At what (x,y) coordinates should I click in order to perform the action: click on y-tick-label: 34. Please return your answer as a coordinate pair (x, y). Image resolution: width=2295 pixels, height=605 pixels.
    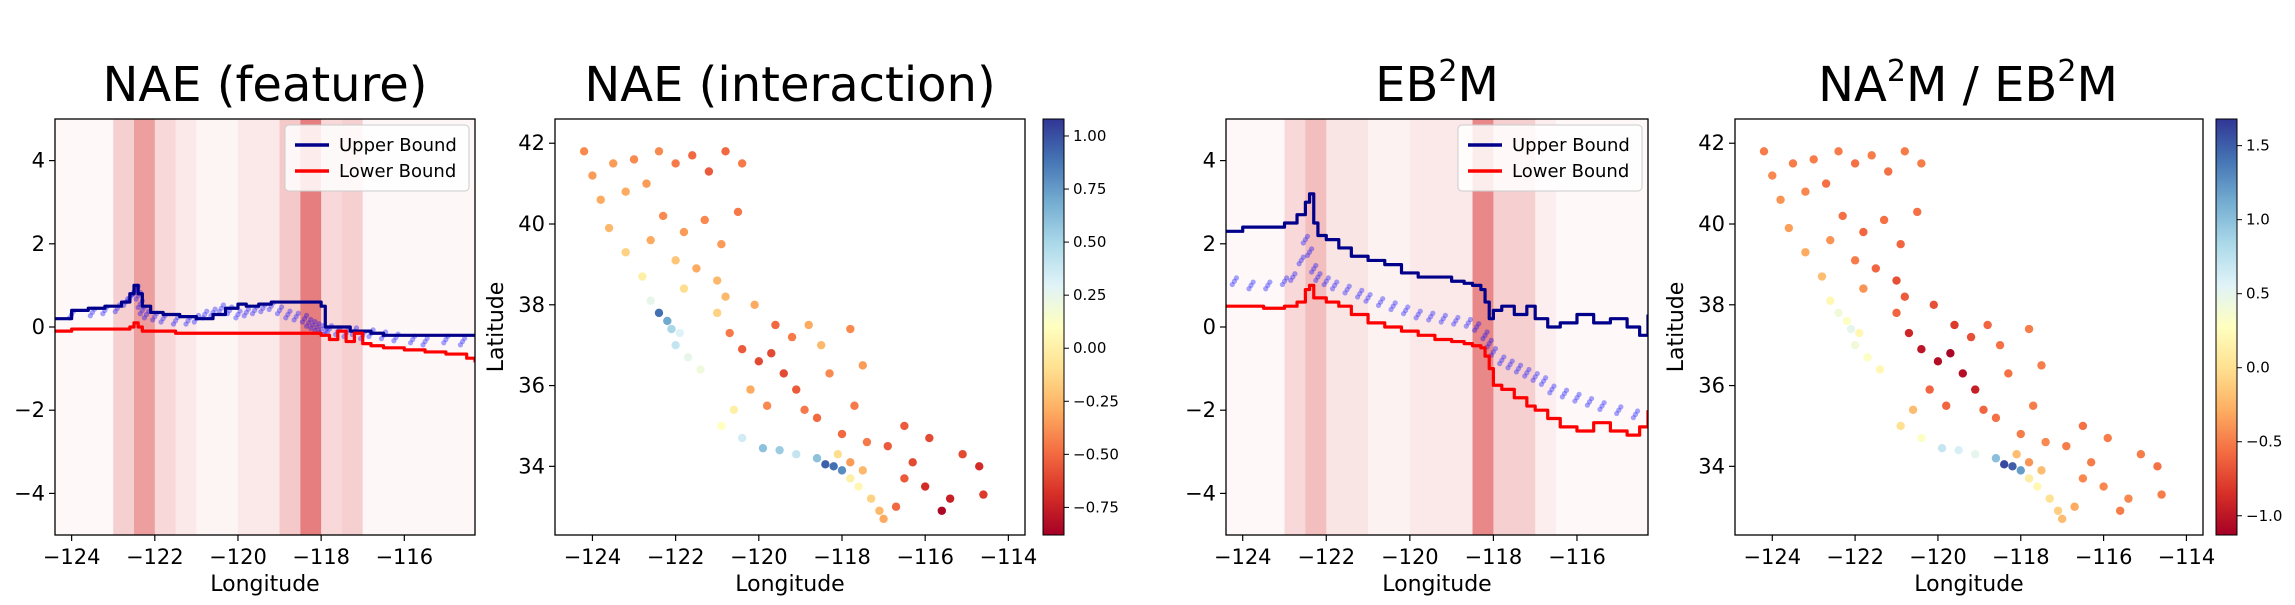
    Looking at the image, I should click on (531, 466).